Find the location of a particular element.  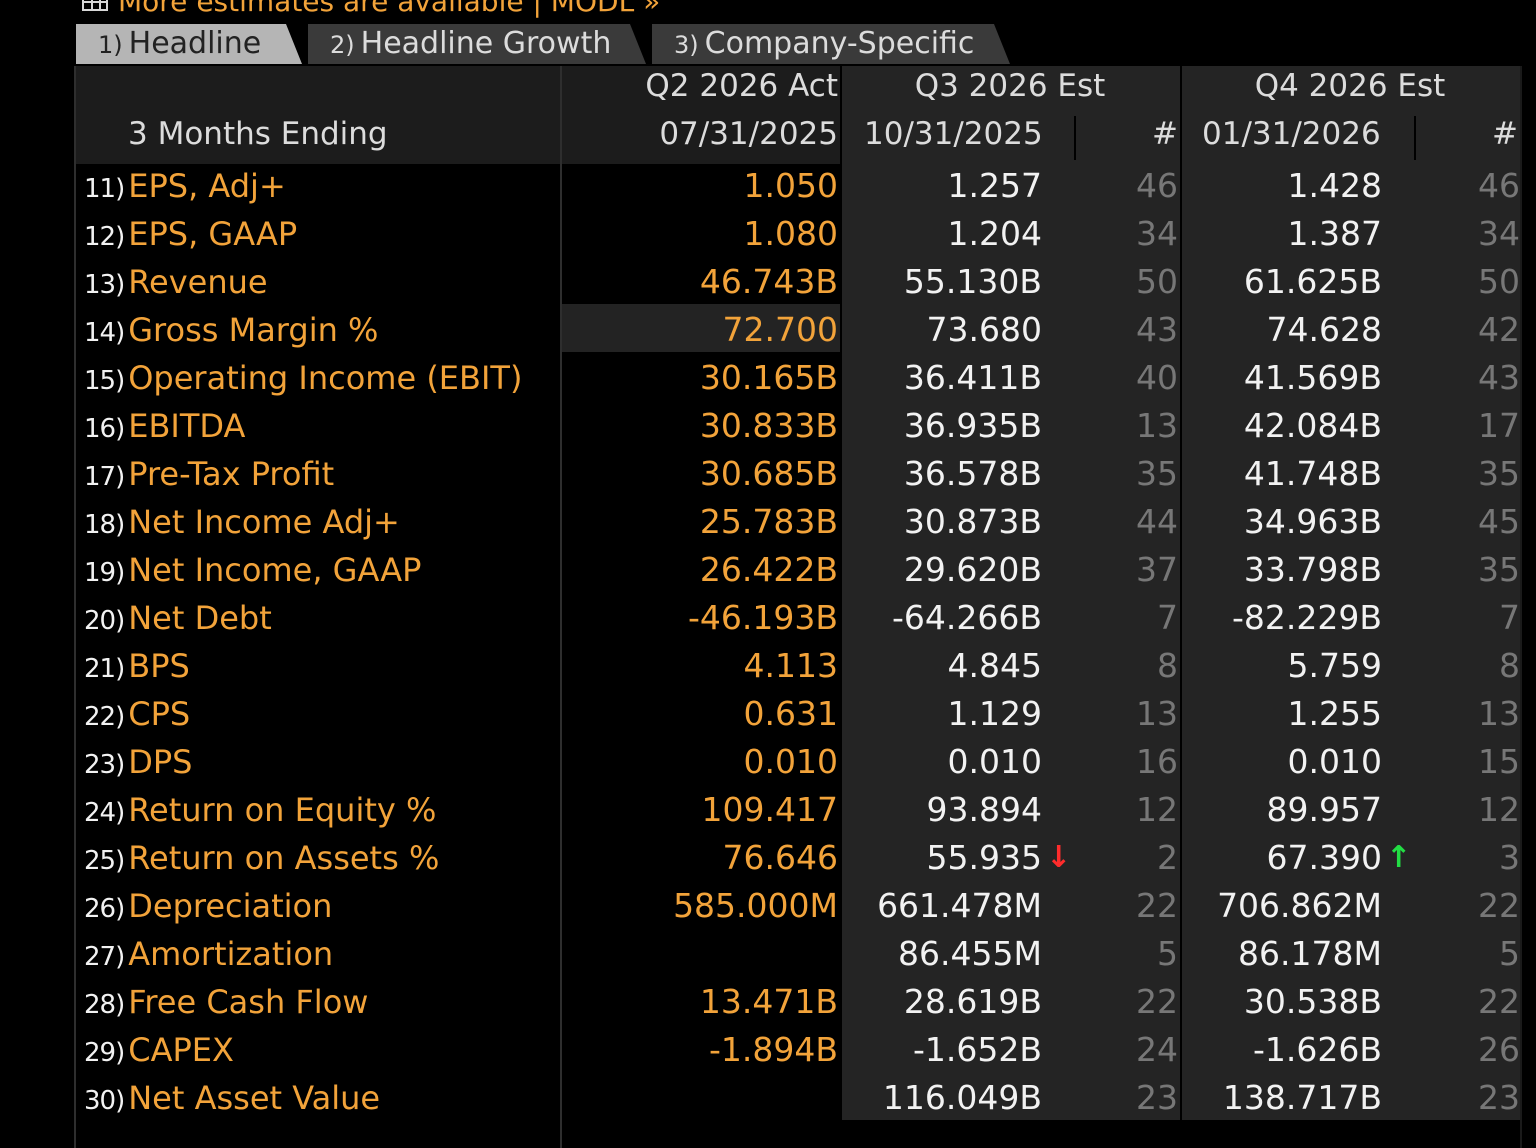

actual-value: 1.080 is located at coordinates (790, 233).